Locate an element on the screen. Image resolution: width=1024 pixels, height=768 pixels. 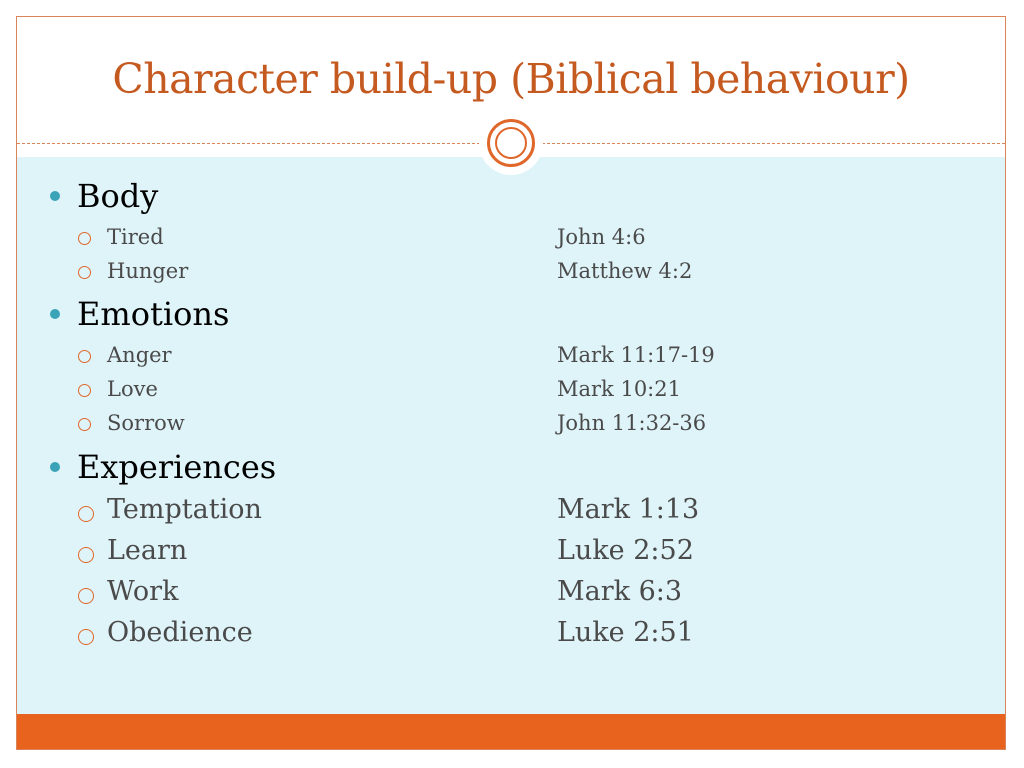
section-heading: Body is located at coordinates (118, 196).